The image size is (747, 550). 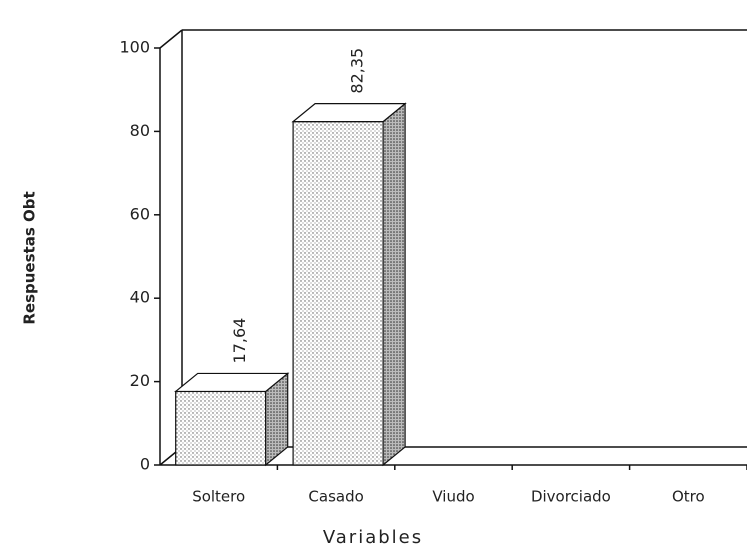 I want to click on y-tick-label: 80, so click(x=140, y=130).